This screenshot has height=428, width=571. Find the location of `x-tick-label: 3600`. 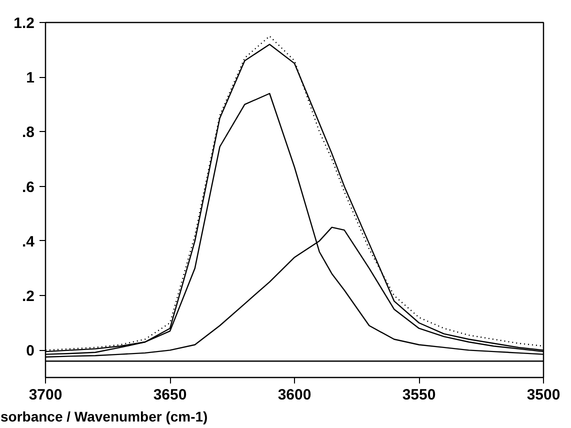

x-tick-label: 3600 is located at coordinates (295, 395).